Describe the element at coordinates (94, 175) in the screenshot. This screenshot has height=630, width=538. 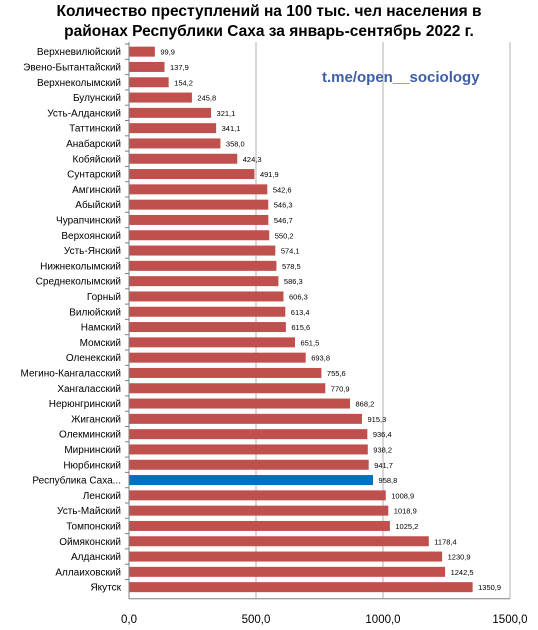
I see `category-label: Сунтарский` at that location.